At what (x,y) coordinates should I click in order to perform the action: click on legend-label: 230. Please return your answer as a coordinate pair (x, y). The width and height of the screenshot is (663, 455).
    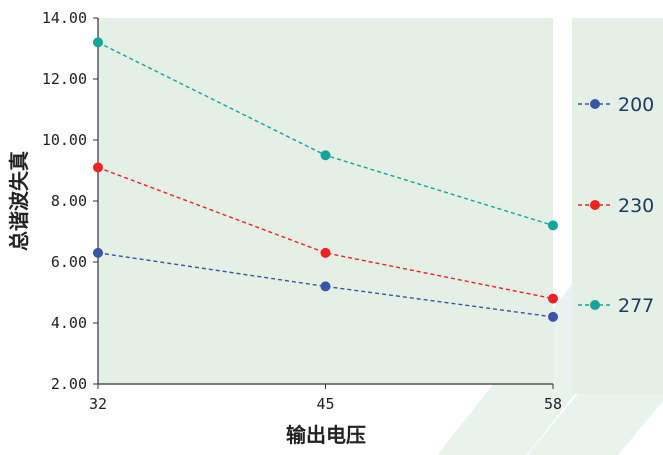
    Looking at the image, I should click on (636, 206).